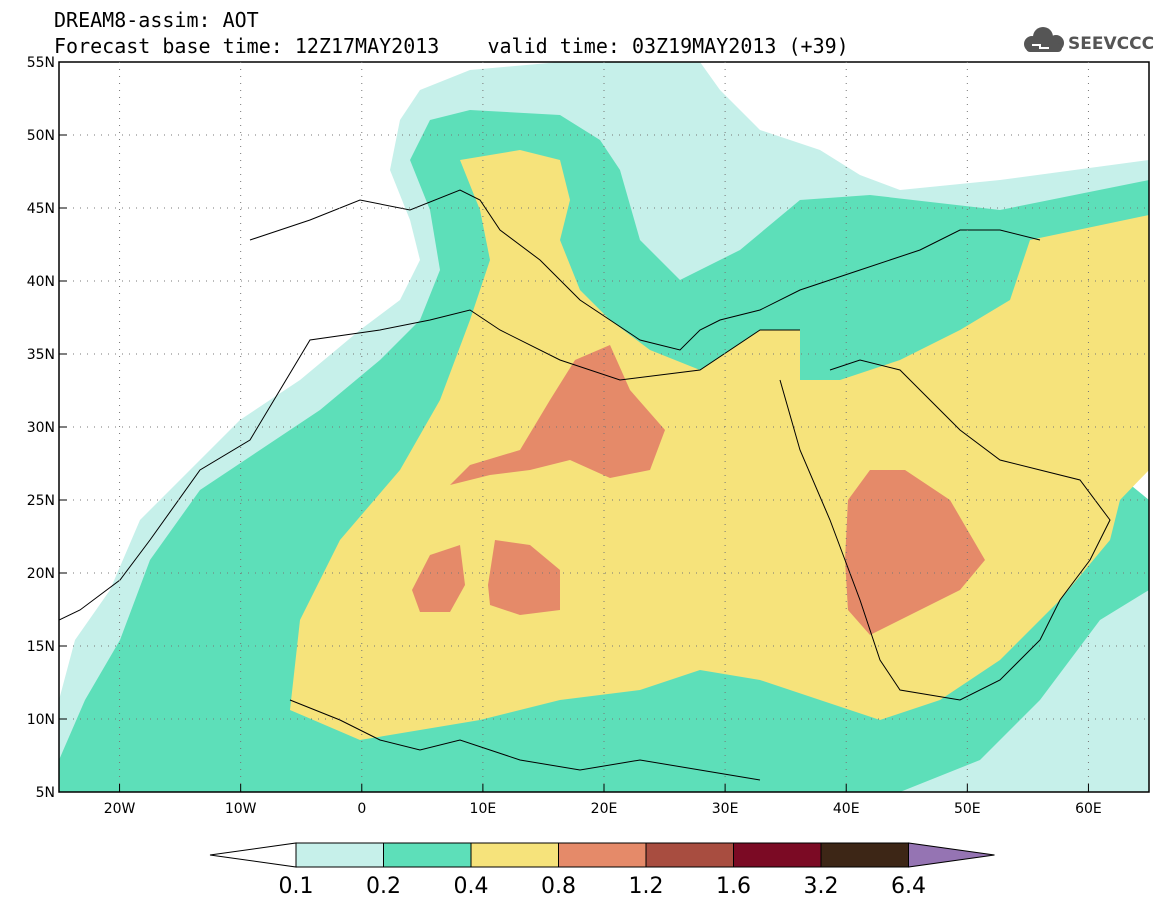  What do you see at coordinates (41, 647) in the screenshot?
I see `lat-label: 15N` at bounding box center [41, 647].